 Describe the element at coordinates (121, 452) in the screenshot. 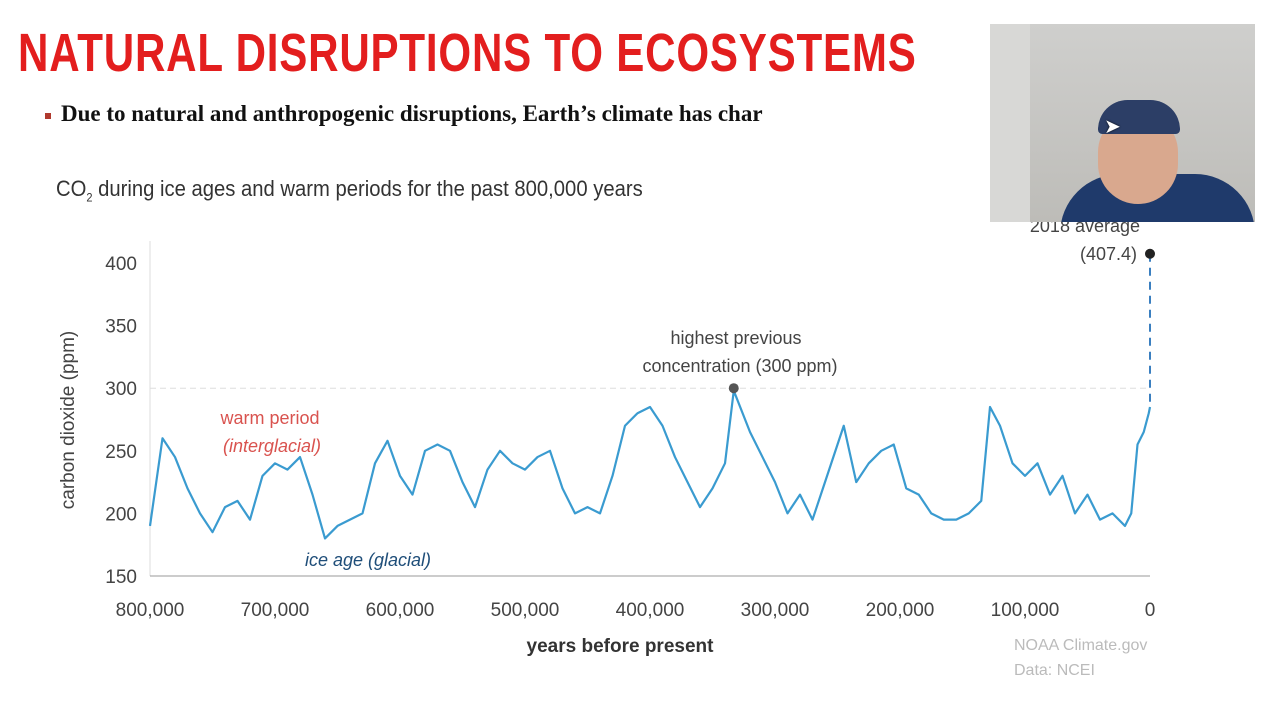

I see `y-tick-label: 250` at that location.